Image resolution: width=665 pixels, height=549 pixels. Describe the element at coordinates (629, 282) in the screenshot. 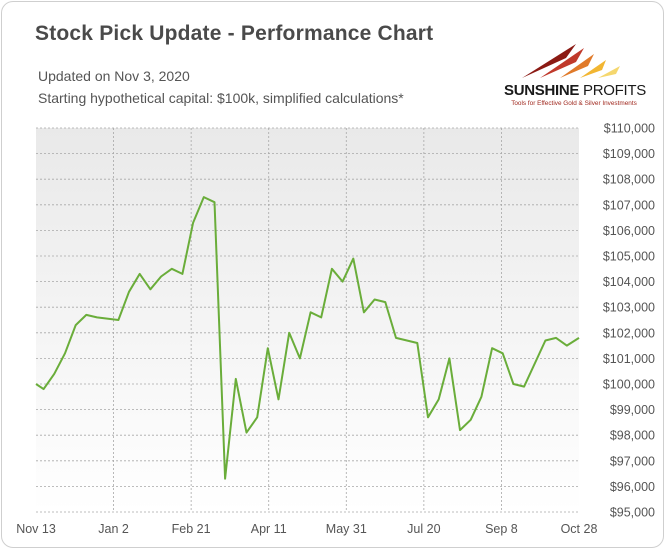

I see `y-tick-label: $104,000` at that location.